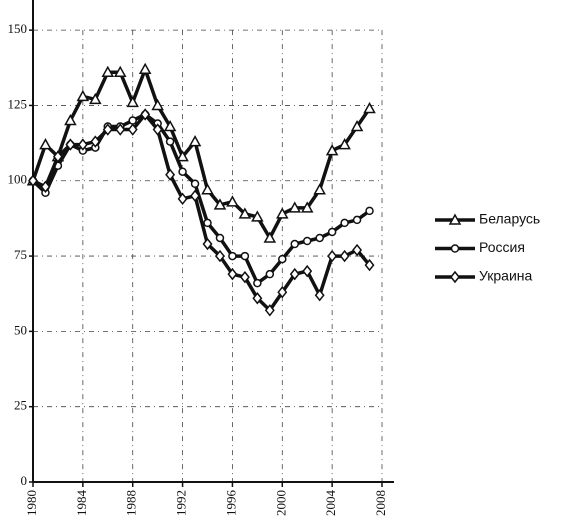 Image resolution: width=561 pixels, height=530 pixels. I want to click on x-tick-label: 2008, so click(380, 503).